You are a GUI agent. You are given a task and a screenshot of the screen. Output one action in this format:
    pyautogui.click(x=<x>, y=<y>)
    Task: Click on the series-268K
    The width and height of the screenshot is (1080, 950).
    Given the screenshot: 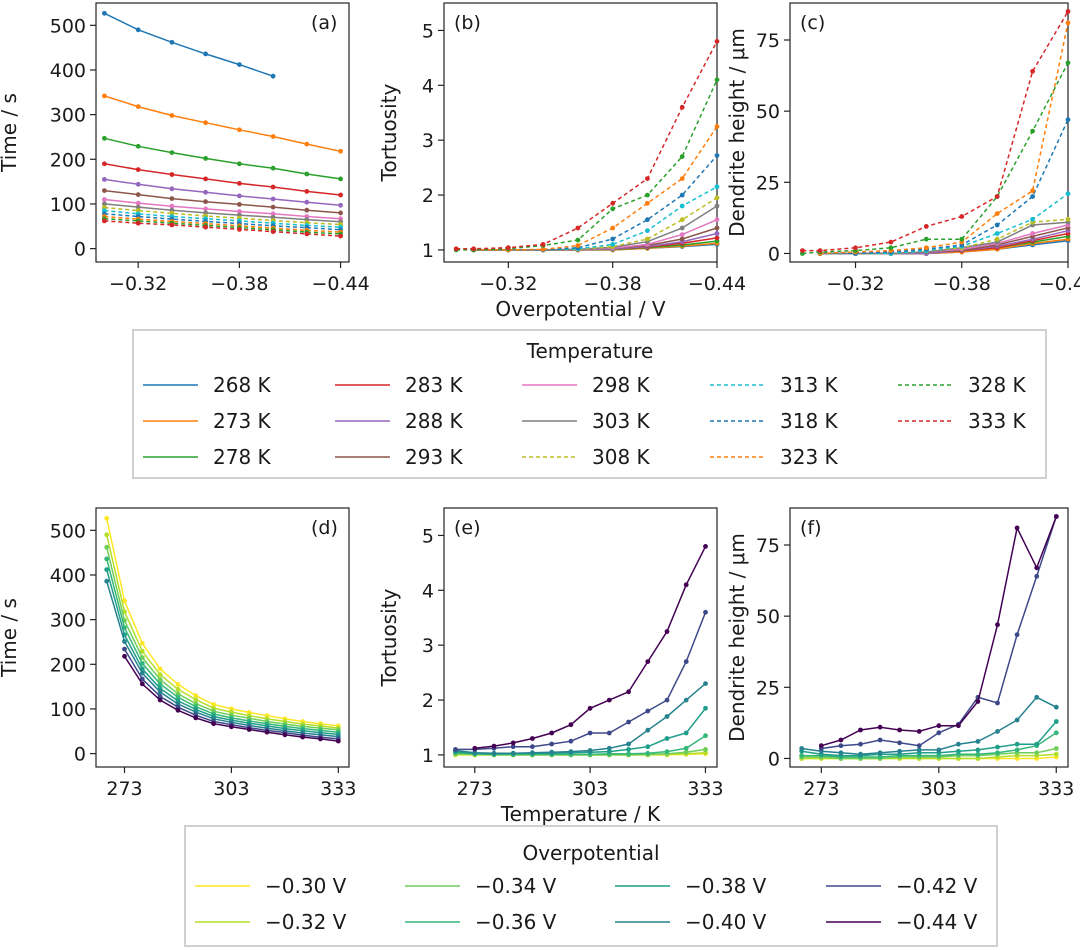 What is the action you would take?
    pyautogui.click(x=189, y=44)
    